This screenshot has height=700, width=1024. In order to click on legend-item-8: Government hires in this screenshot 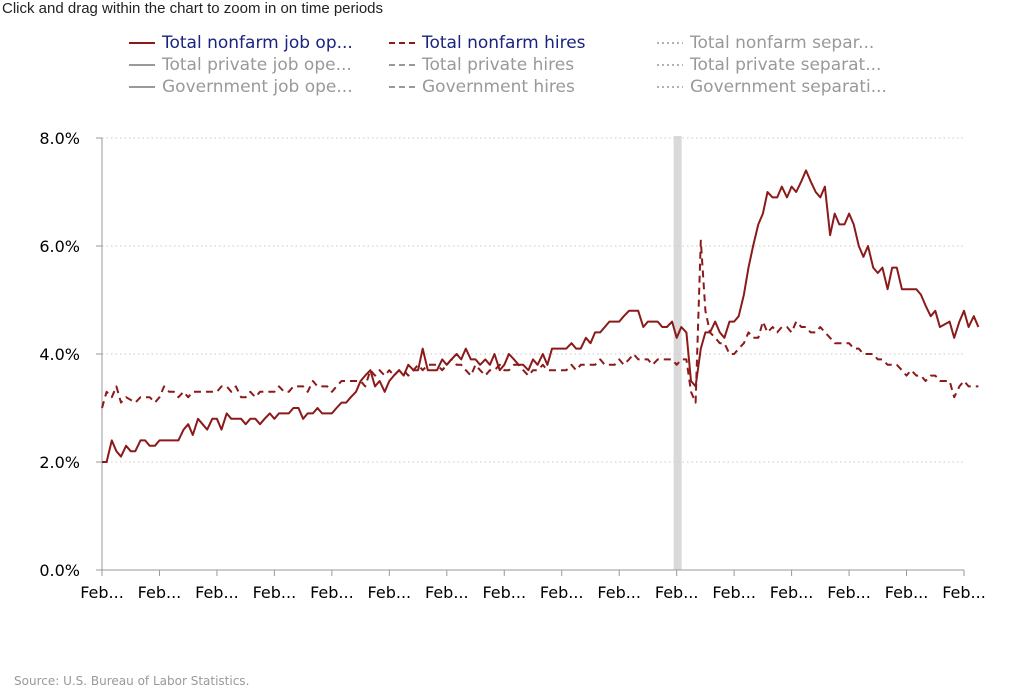, I will do `click(481, 87)`.